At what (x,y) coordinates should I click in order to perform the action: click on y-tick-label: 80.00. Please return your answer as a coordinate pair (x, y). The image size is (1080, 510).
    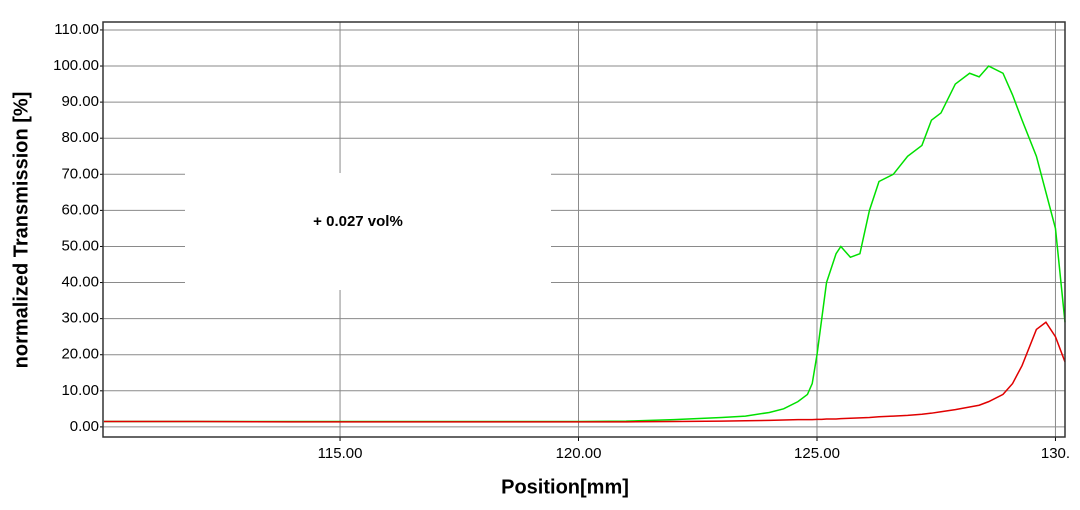
    Looking at the image, I should click on (80, 137).